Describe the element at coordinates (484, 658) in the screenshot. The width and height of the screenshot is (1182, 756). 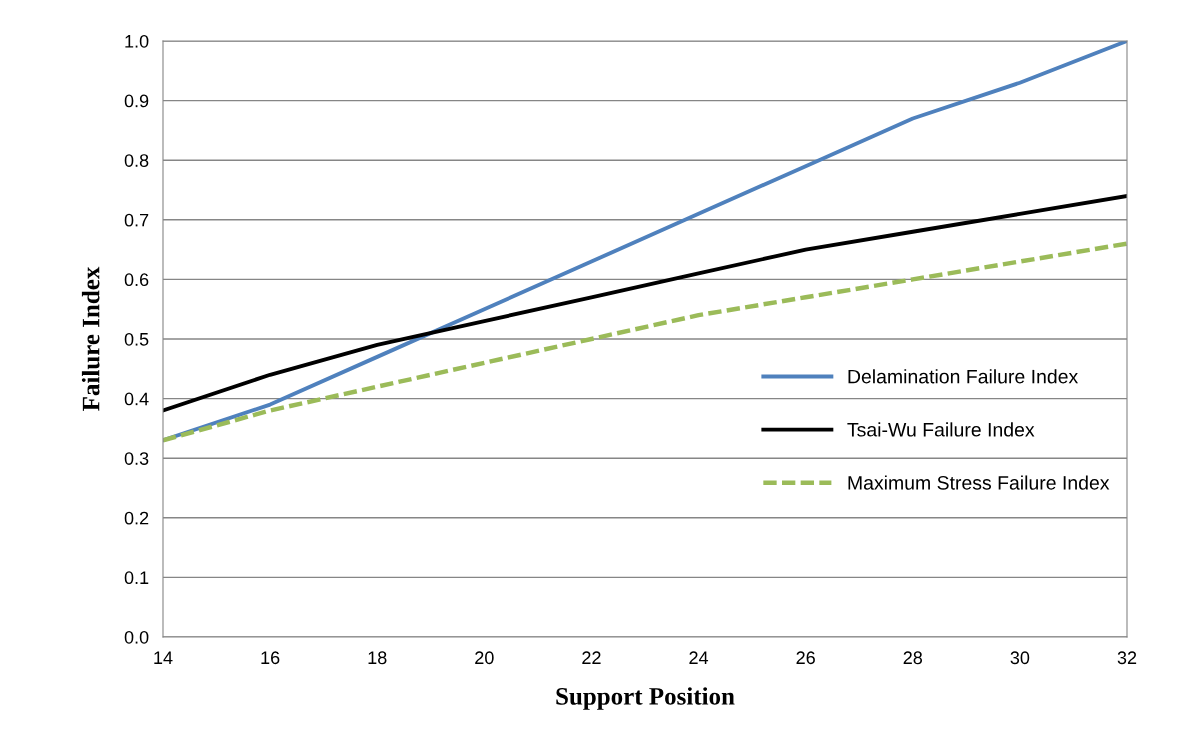
I see `x-tick-label: 20` at that location.